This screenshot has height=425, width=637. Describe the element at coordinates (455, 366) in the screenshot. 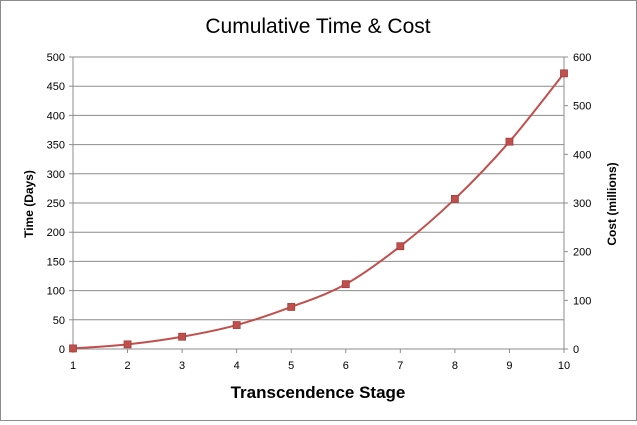

I see `x-tick-label: 8` at that location.